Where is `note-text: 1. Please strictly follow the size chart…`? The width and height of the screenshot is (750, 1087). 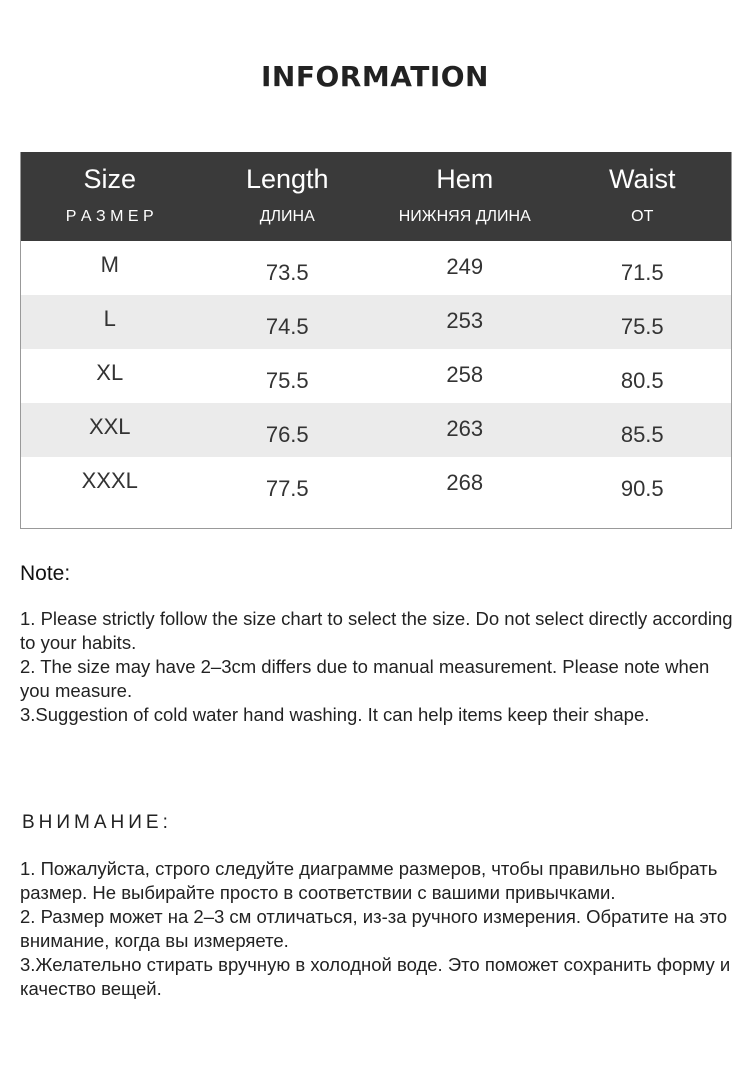 note-text: 1. Please strictly follow the size chart… is located at coordinates (377, 667).